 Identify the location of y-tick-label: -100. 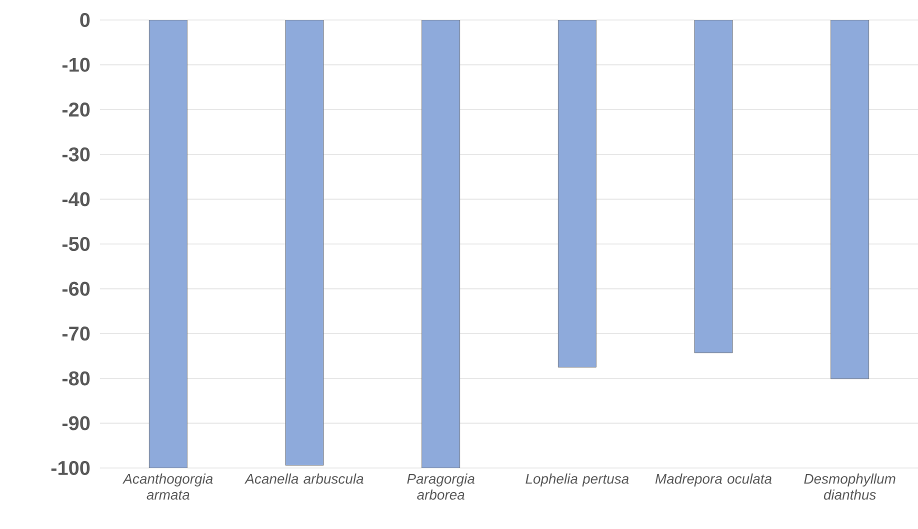
(70, 468).